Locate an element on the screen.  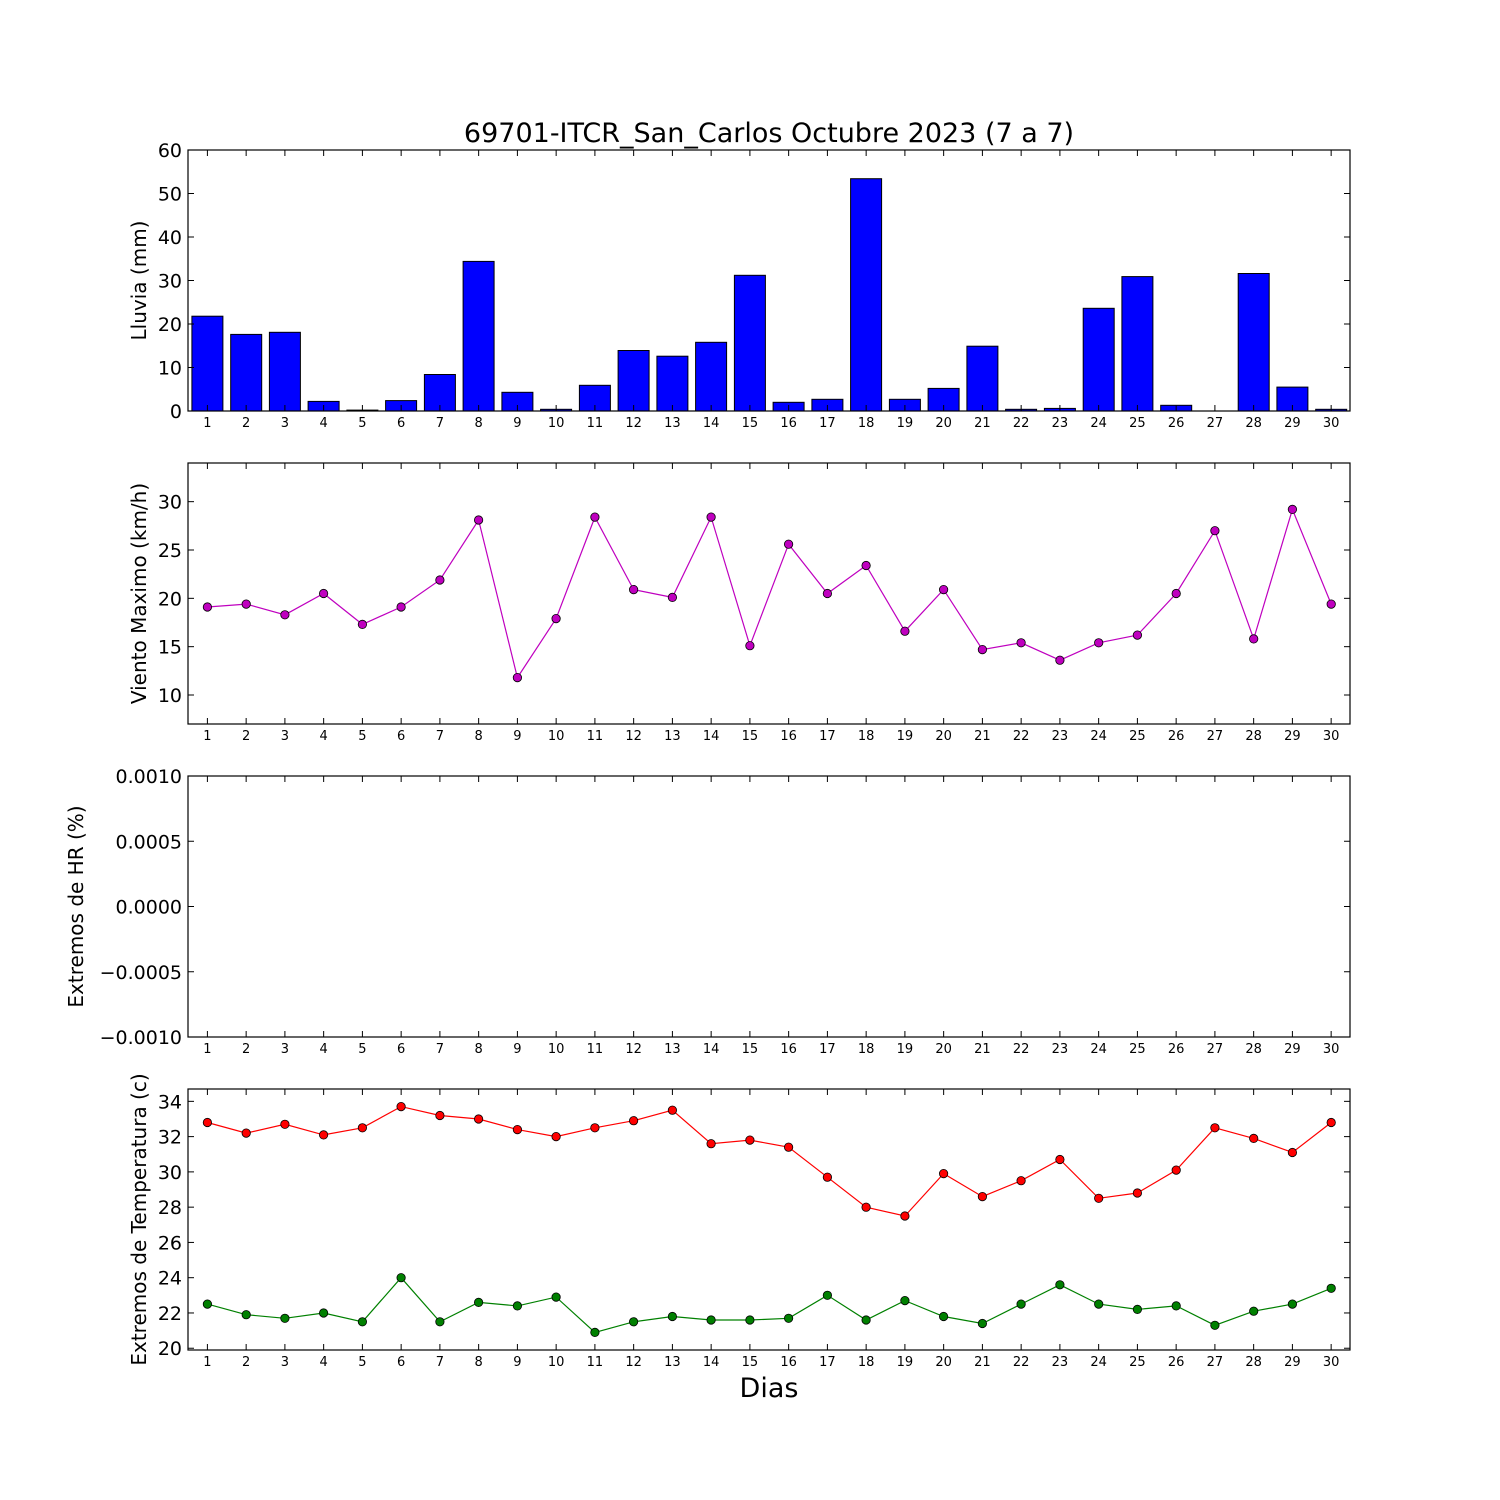
axes-frame is located at coordinates (769, 906).